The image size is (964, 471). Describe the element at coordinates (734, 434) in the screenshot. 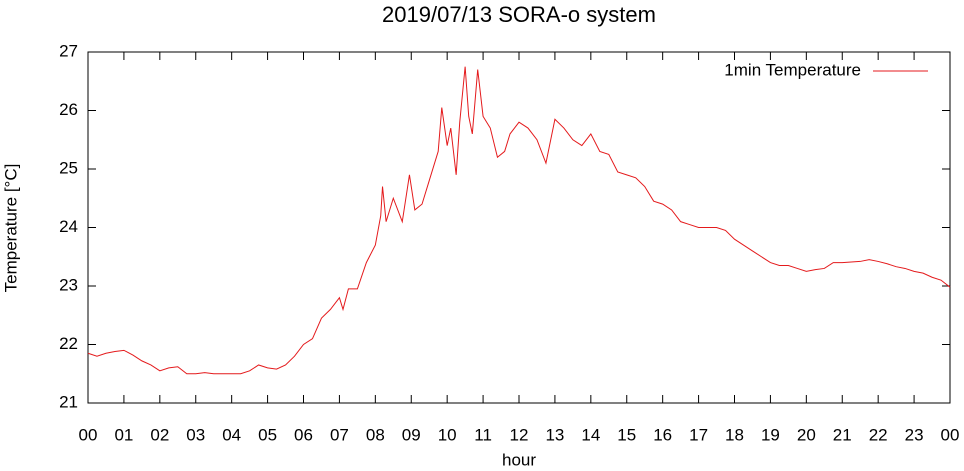

I see `x-tick-label: 18` at that location.